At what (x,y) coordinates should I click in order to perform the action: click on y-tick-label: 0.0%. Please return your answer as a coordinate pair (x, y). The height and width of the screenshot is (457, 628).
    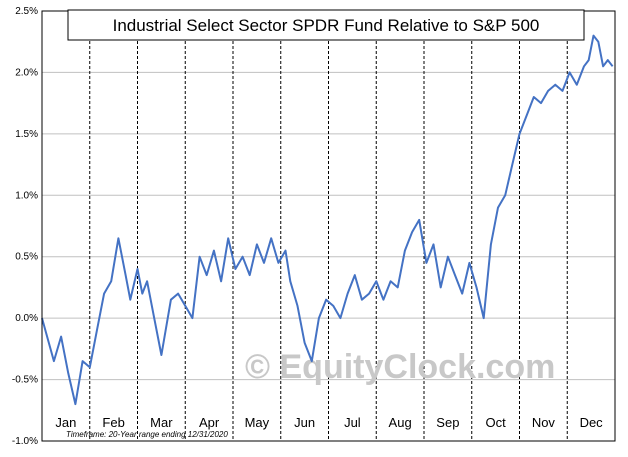
    Looking at the image, I should click on (26, 318).